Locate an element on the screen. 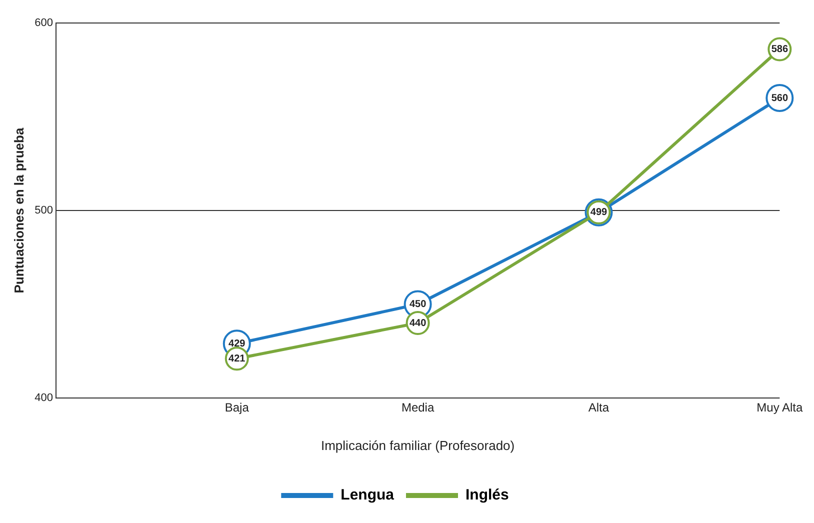 The height and width of the screenshot is (523, 814). x-tick-label: Media is located at coordinates (417, 407).